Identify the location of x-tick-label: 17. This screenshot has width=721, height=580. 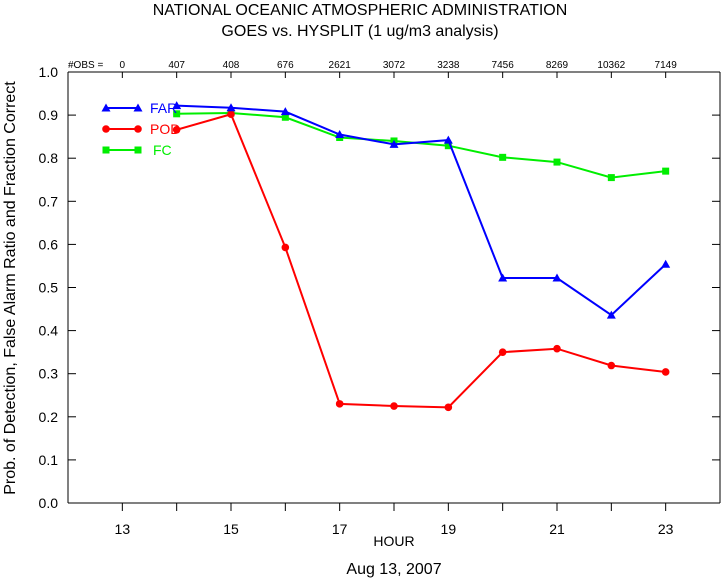
(340, 529).